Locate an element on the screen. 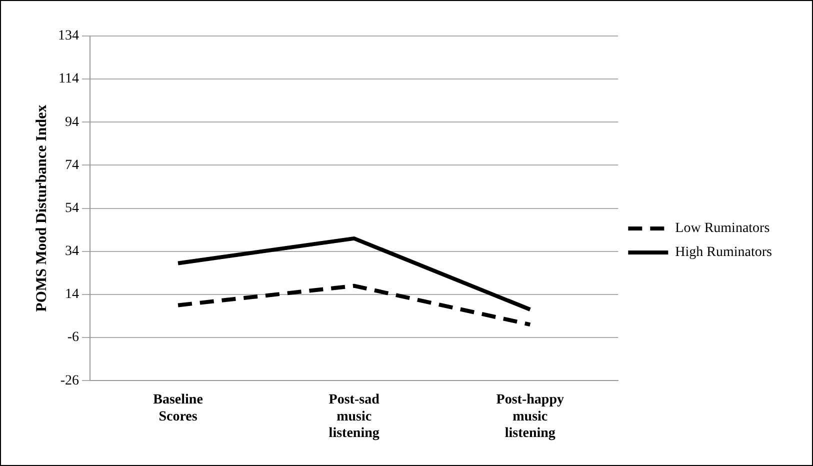 This screenshot has height=466, width=813. y-tick-label: 34 is located at coordinates (72, 252).